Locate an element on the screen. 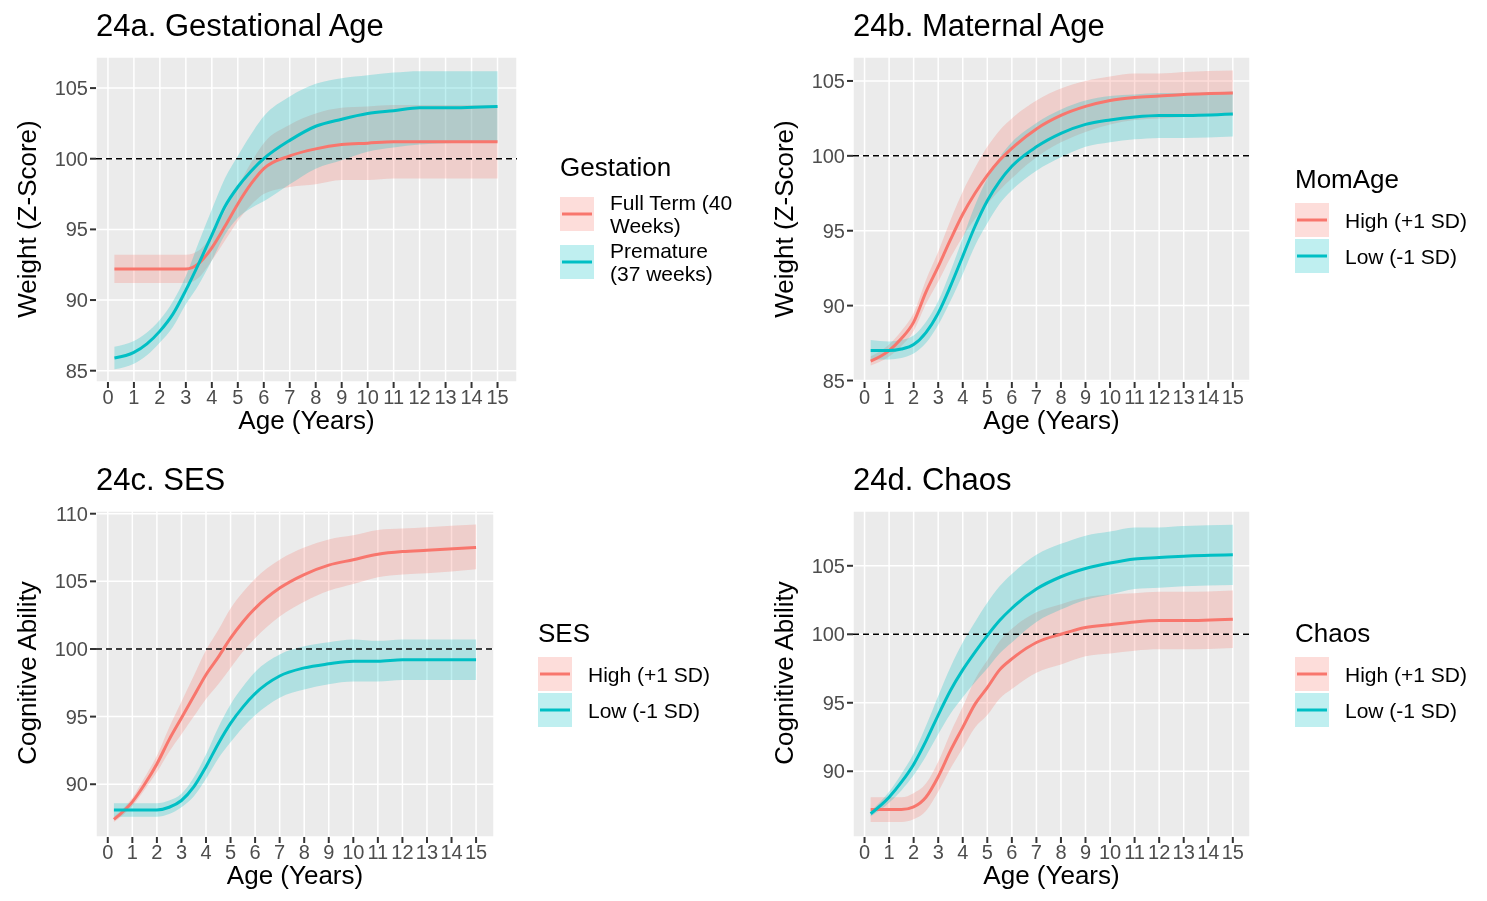  legend-title: SES is located at coordinates (565, 633).